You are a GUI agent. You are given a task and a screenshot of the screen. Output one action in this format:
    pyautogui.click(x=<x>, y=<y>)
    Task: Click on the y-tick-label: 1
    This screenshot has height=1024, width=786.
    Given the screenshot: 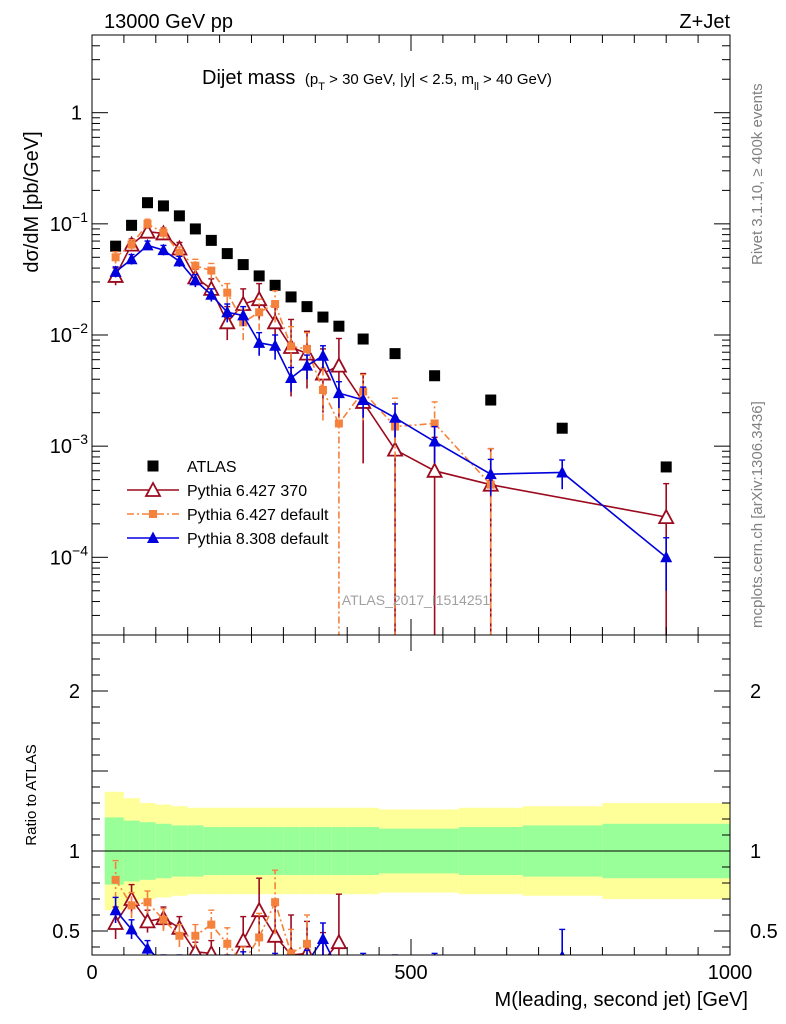 What is the action you would take?
    pyautogui.click(x=76, y=114)
    